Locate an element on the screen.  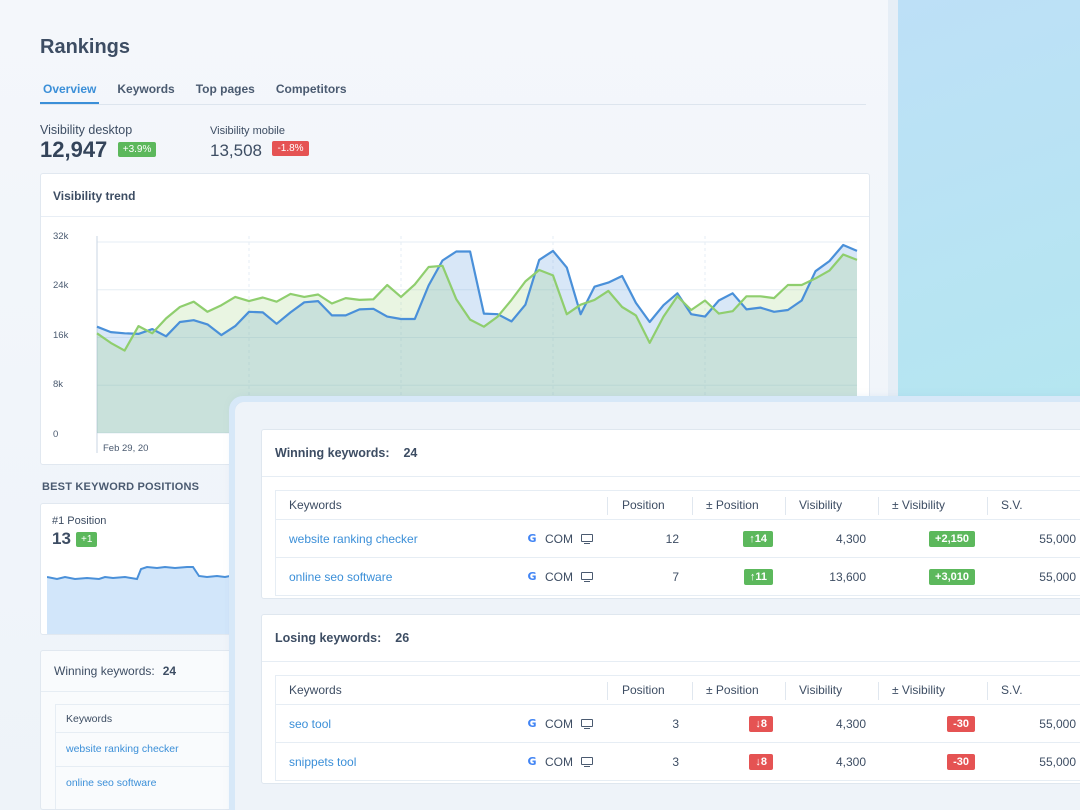
keyword-link: snippets tool is located at coordinates (323, 761).